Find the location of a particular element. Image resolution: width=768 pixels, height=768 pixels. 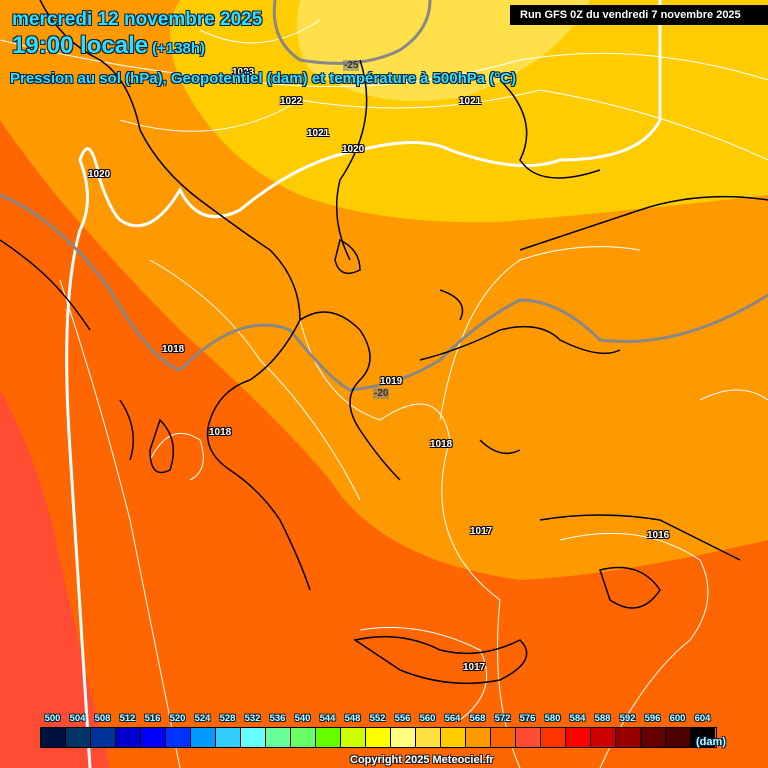

legend-unit: (dam) is located at coordinates (711, 742).